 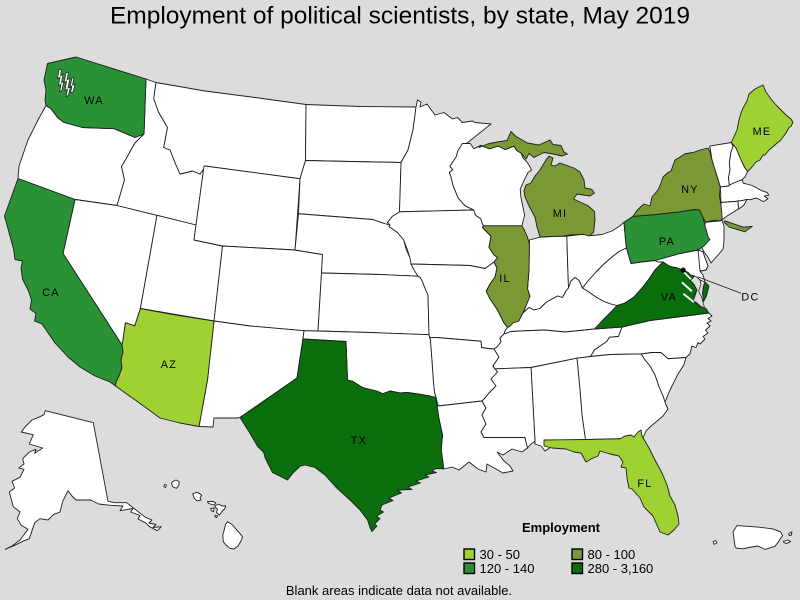 I want to click on svg-text: WA, so click(x=94, y=101).